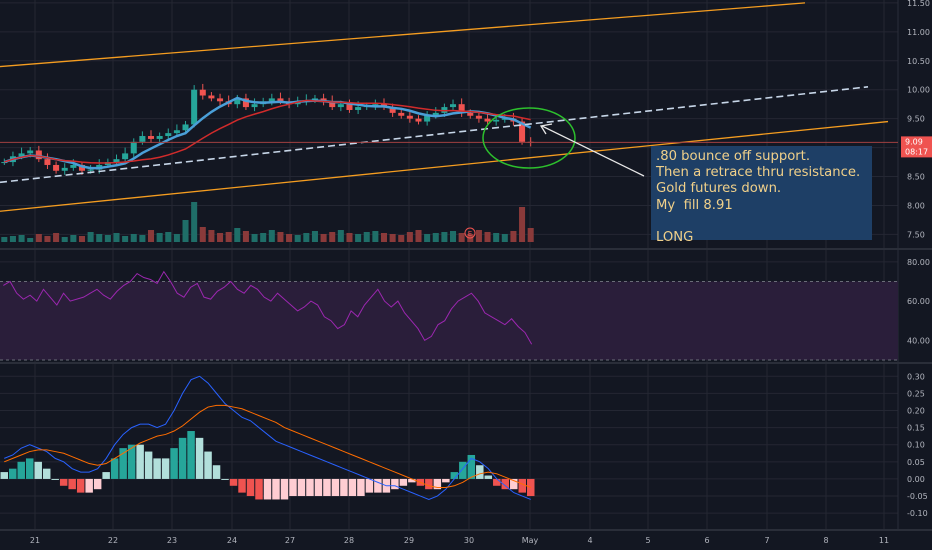 The image size is (932, 550). I want to click on rsi-band, so click(449, 320).